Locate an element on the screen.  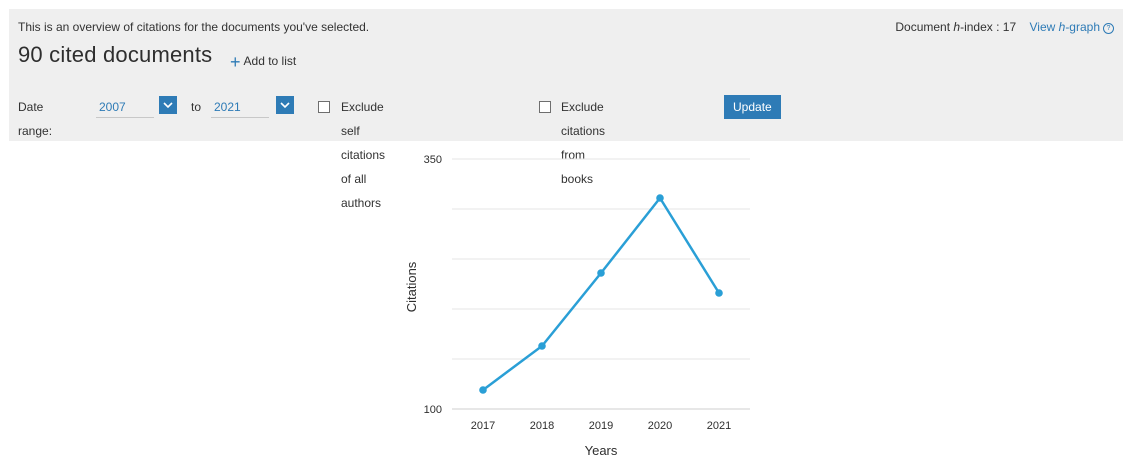
help-icon: ? is located at coordinates (1108, 28).